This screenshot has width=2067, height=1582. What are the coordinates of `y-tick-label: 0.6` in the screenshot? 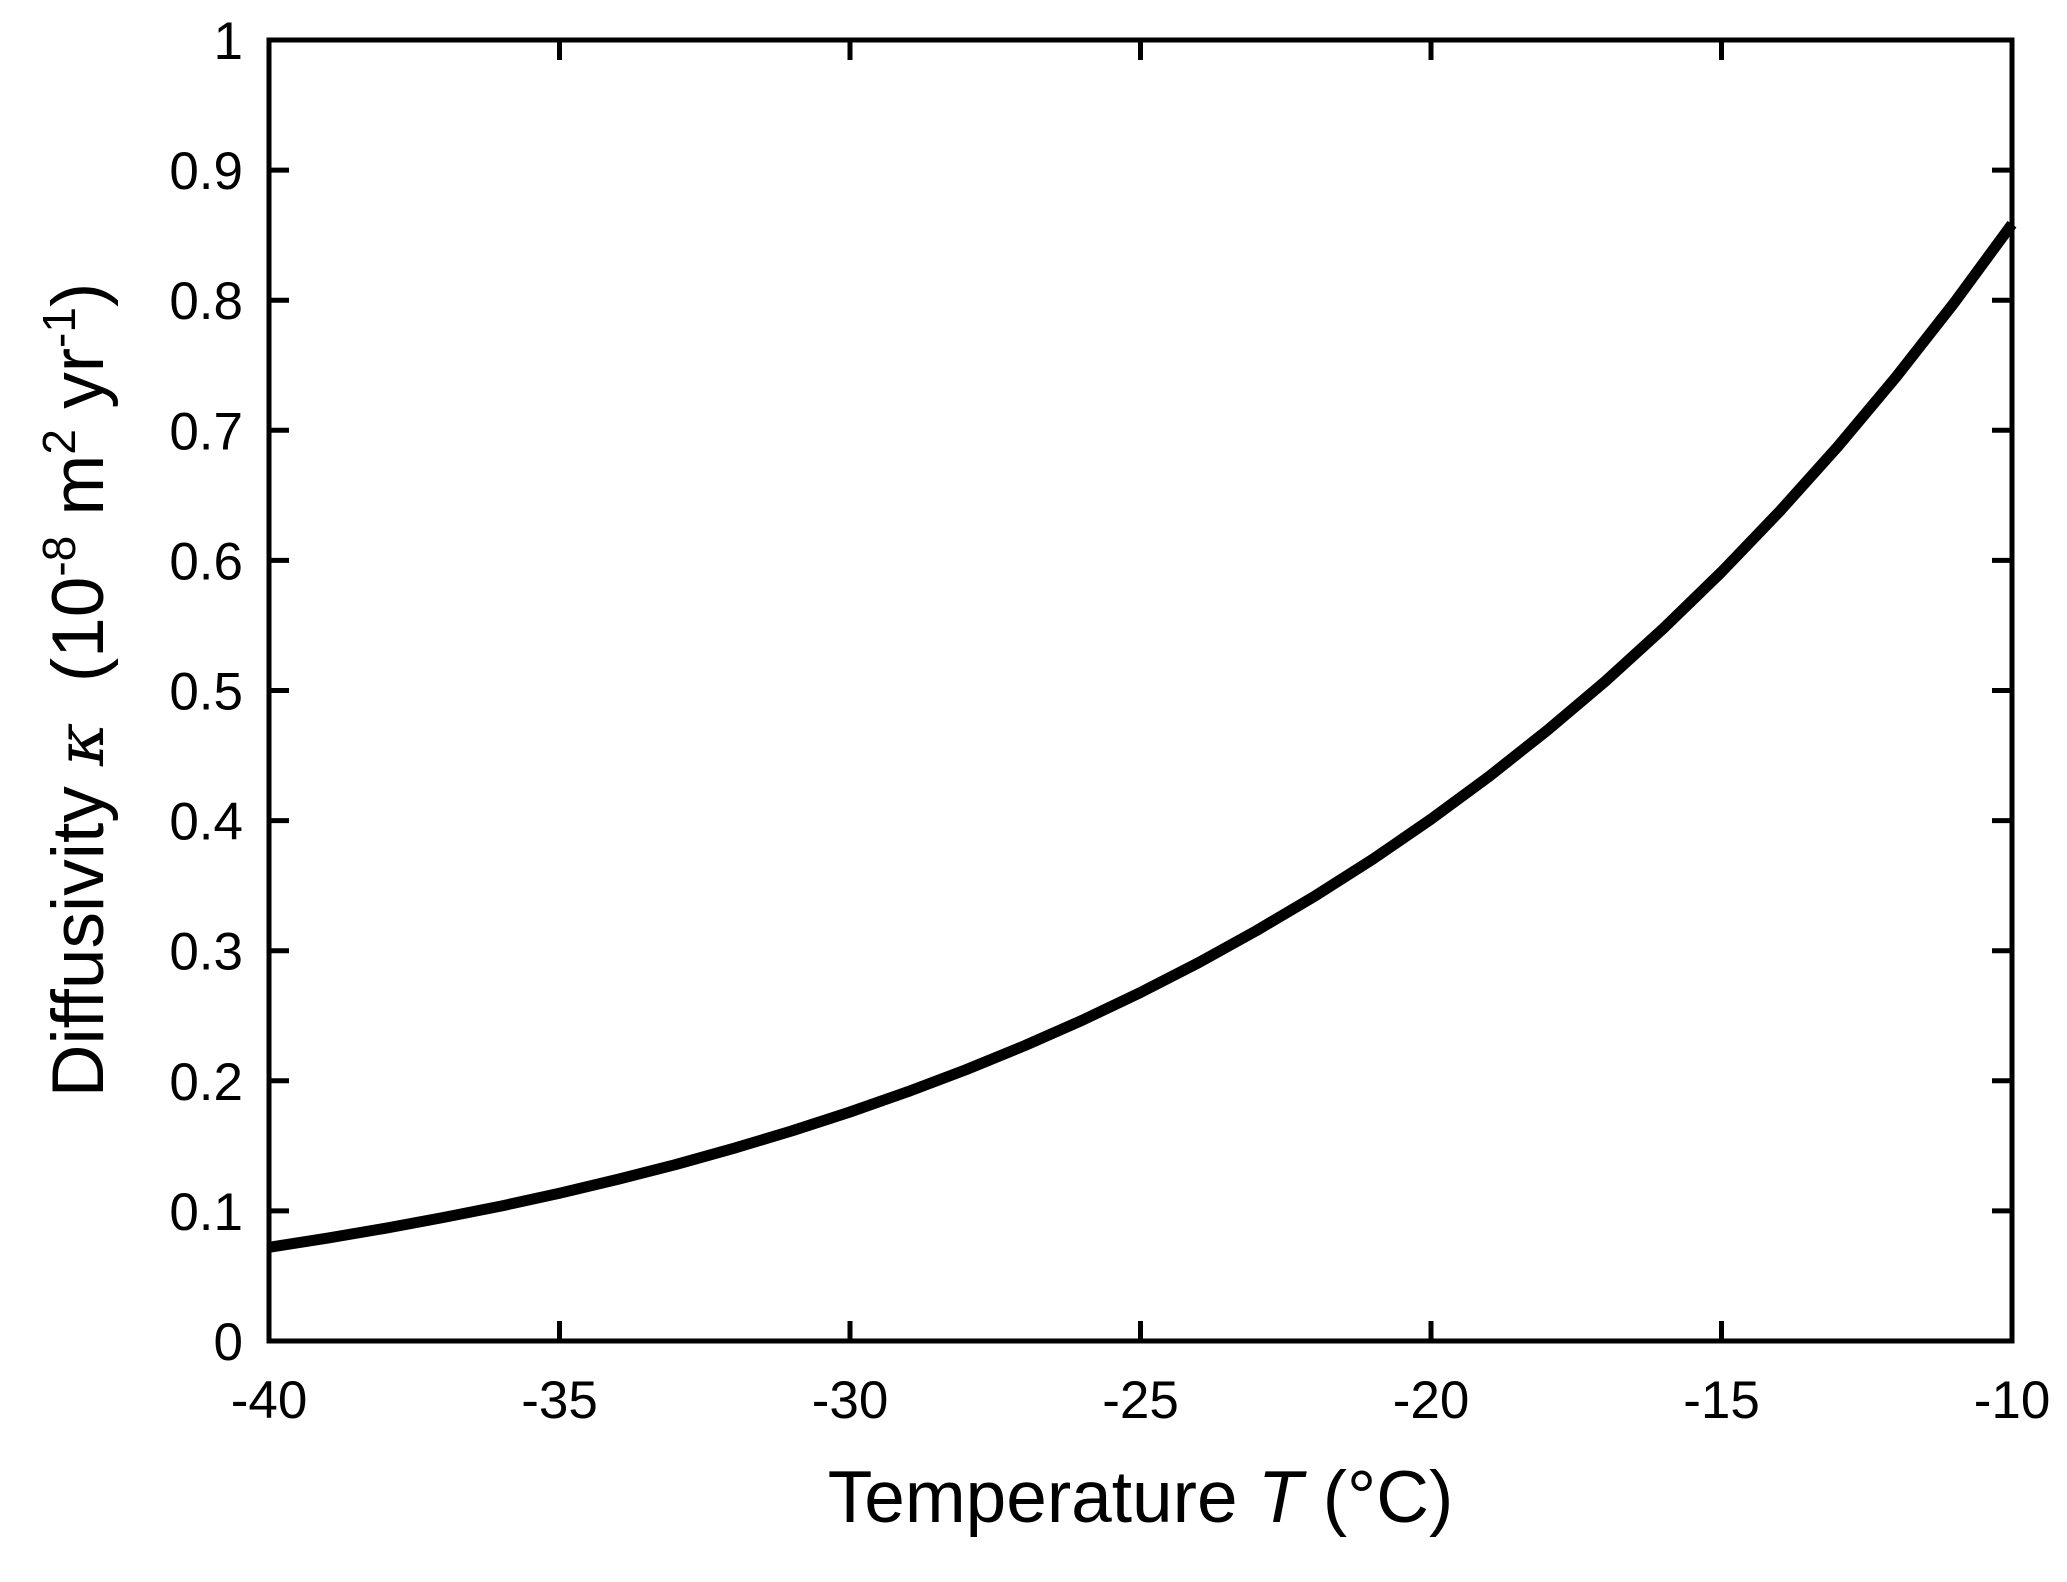 It's located at (206, 561).